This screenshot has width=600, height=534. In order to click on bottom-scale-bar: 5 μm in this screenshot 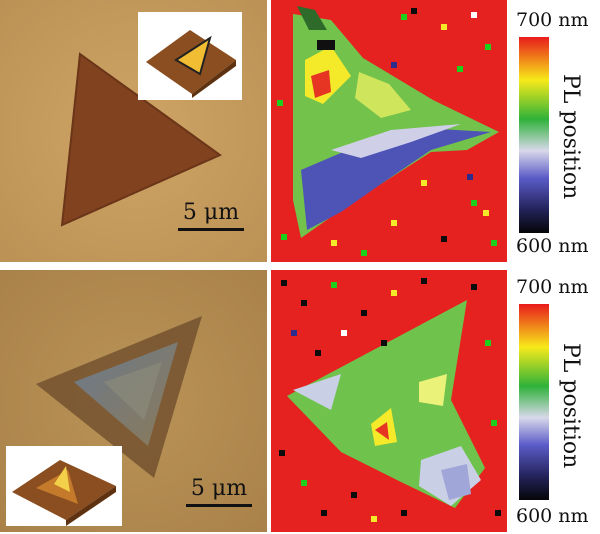, I will do `click(219, 492)`.